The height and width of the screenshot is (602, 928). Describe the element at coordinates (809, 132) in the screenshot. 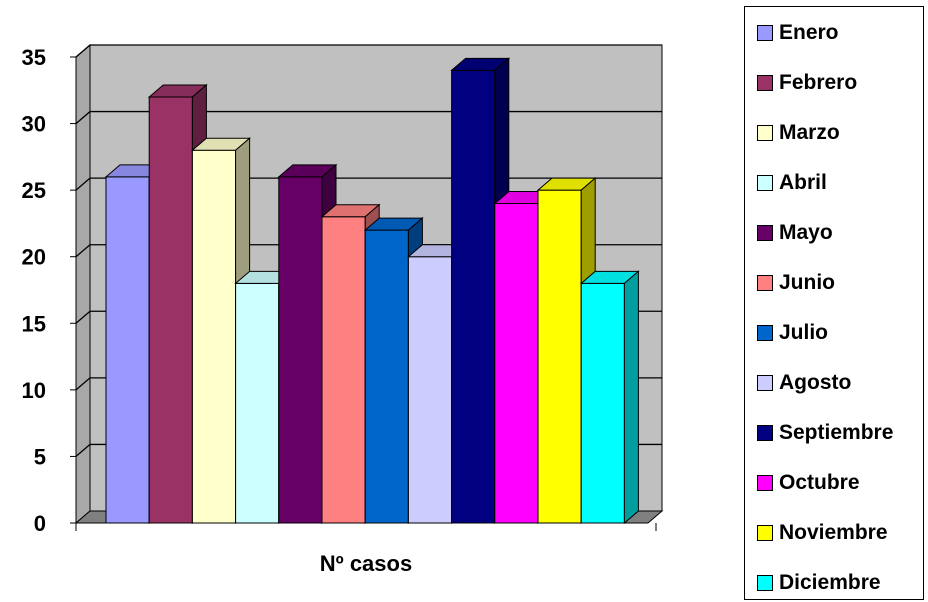

I see `legend-label: Marzo` at that location.